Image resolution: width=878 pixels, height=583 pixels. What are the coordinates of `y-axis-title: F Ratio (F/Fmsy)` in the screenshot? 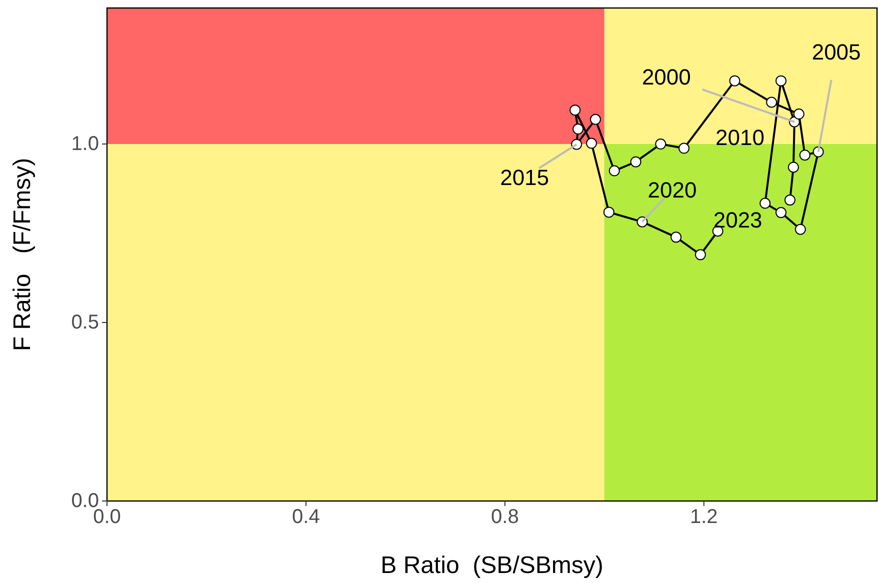 It's located at (22, 255).